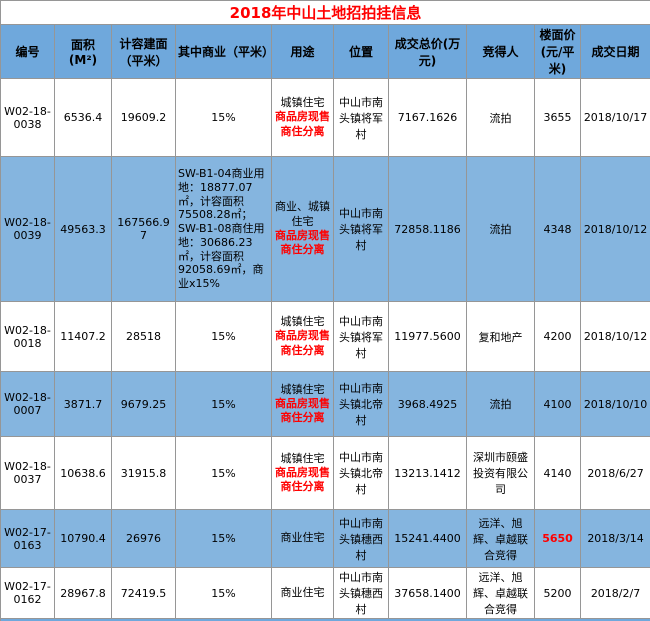 Image resolution: width=650 pixels, height=621 pixels. What do you see at coordinates (143, 51) in the screenshot?
I see `col-header-gfa: 计容建面（平米）` at bounding box center [143, 51].